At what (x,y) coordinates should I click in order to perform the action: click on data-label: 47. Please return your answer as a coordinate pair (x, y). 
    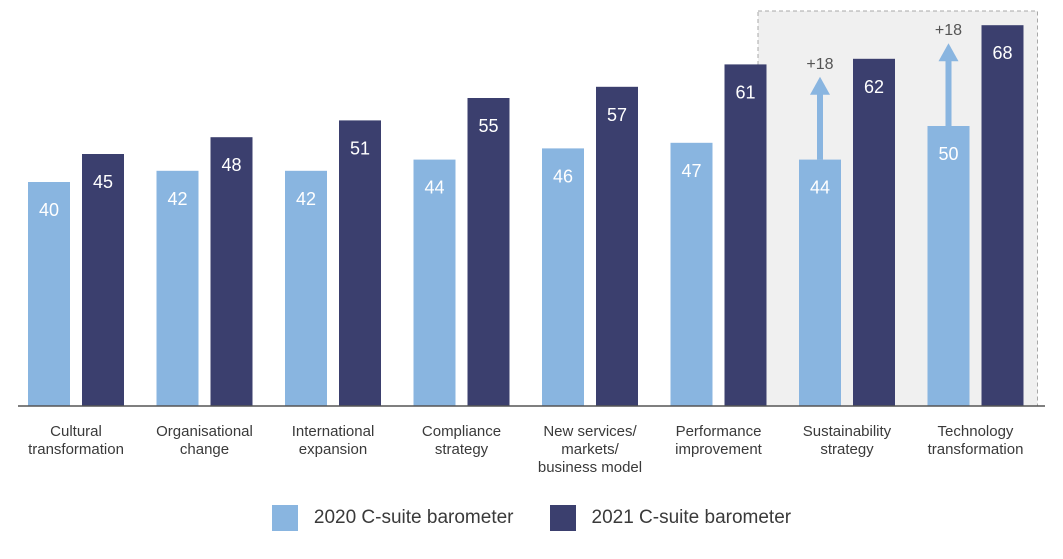
    Looking at the image, I should click on (691, 171).